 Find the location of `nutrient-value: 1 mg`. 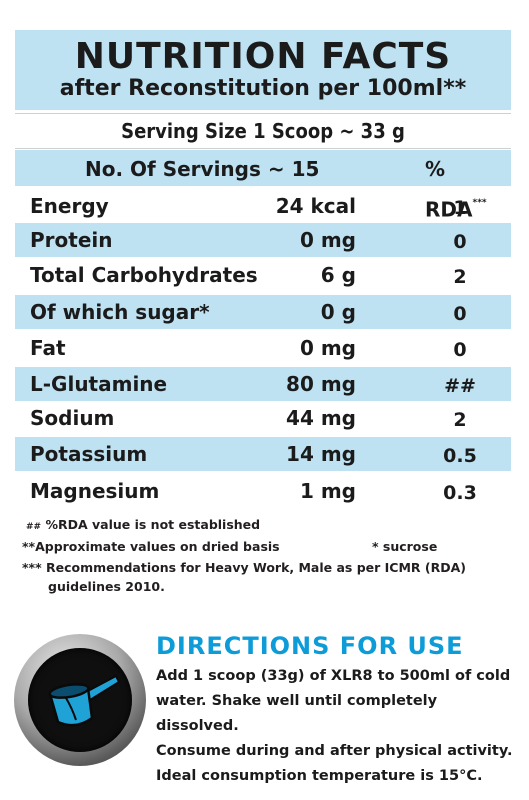

nutrient-value: 1 mg is located at coordinates (327, 491).